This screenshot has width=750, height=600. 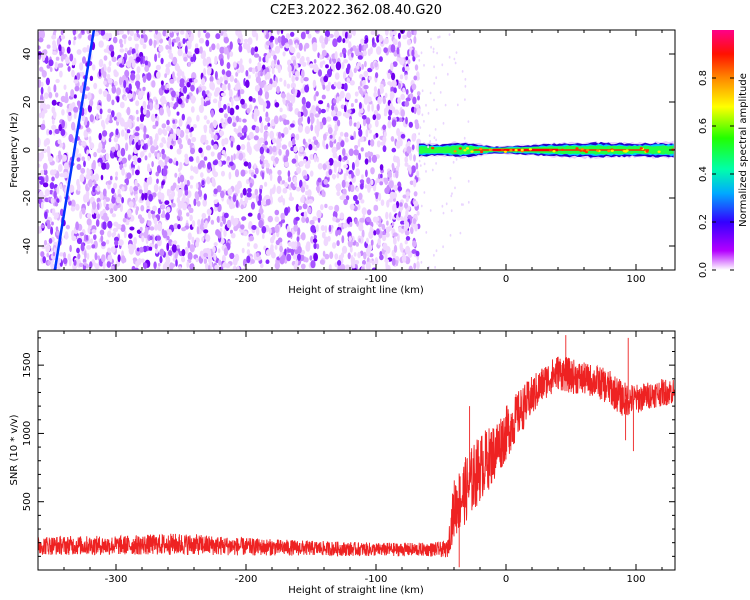 What do you see at coordinates (74, 150) in the screenshot?
I see `diagonal-trace-line` at bounding box center [74, 150].